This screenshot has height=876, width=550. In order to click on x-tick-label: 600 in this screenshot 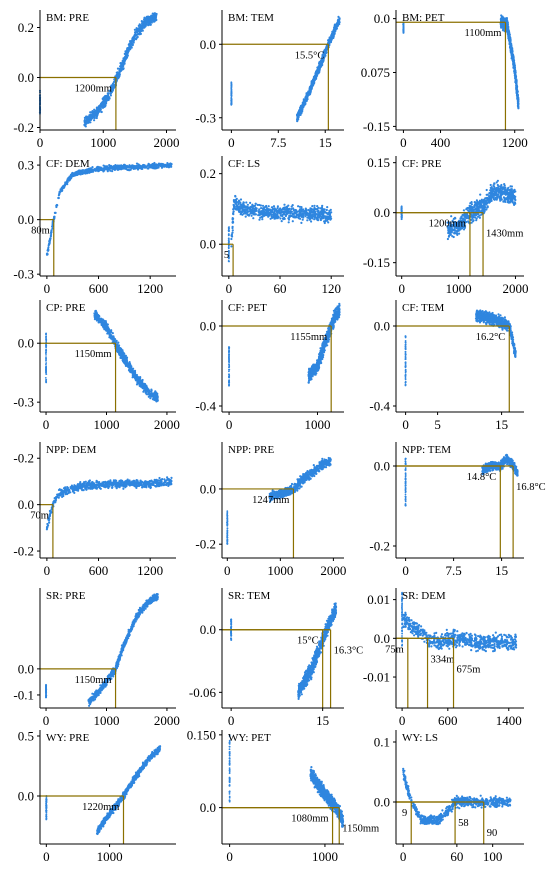, I will do `click(99, 288)`.